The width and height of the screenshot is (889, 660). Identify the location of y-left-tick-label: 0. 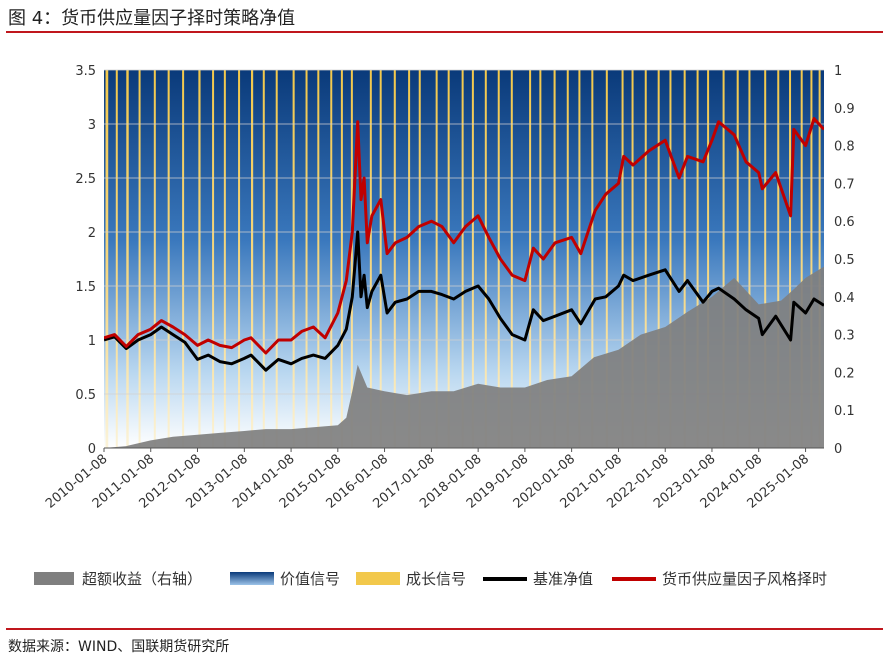
(92, 449).